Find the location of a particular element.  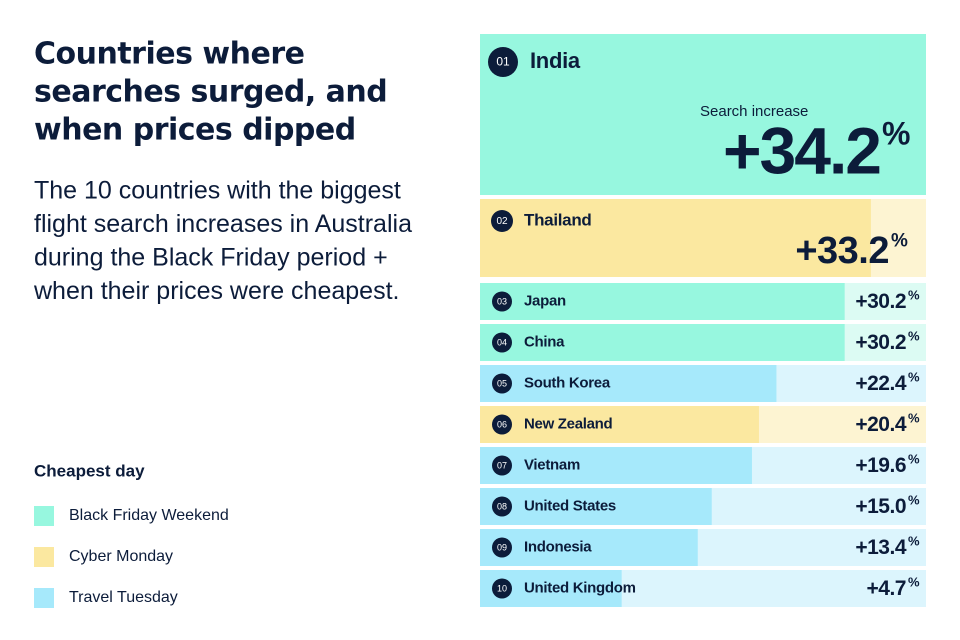

subtitle-line: during the Black Friday period + is located at coordinates (211, 258).